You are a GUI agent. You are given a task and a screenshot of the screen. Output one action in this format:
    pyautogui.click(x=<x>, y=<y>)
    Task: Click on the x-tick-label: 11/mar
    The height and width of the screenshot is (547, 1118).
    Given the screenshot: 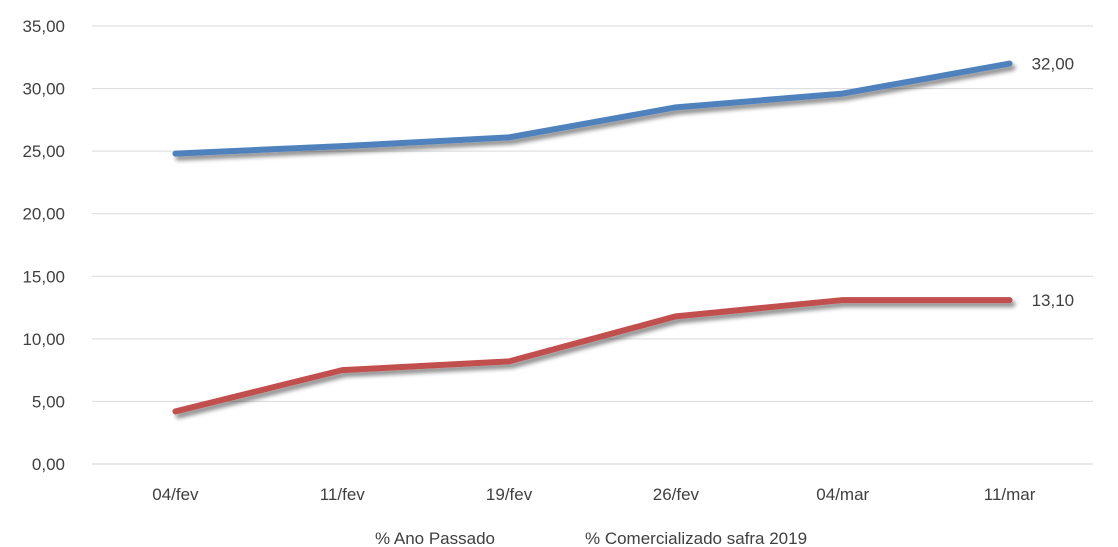 What is the action you would take?
    pyautogui.click(x=1010, y=494)
    